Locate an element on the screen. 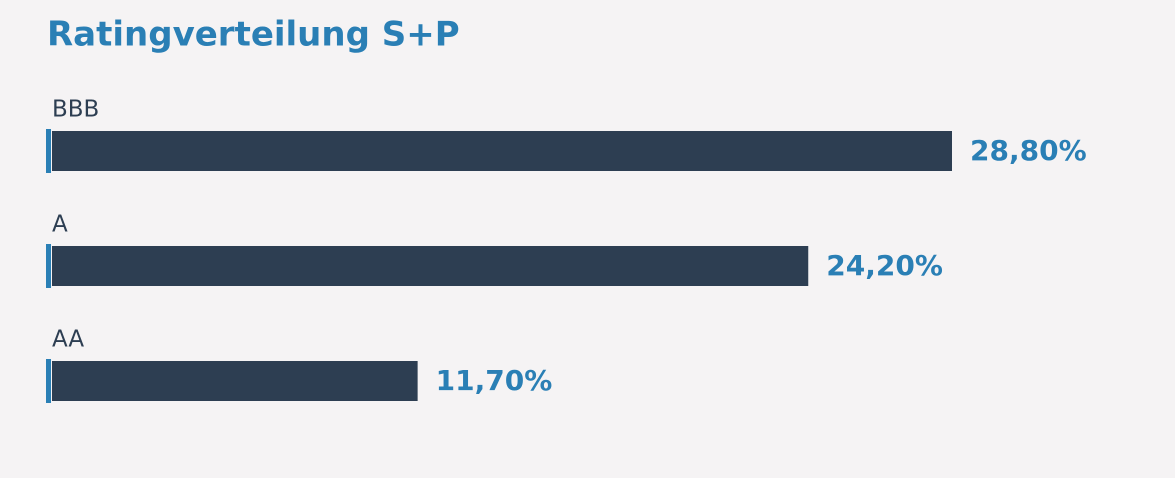  chart-title: Ratingverteilung S+P is located at coordinates (253, 35).